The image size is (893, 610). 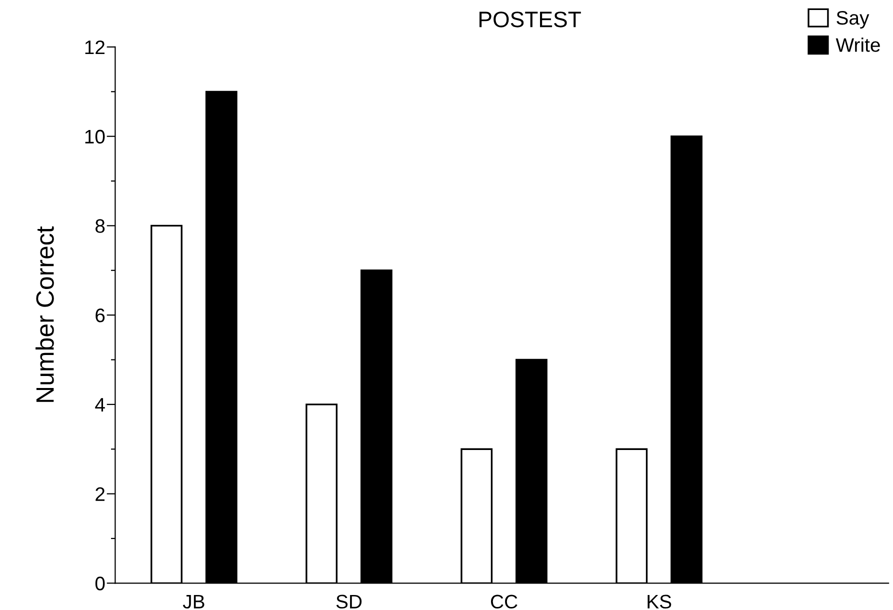 What do you see at coordinates (94, 47) in the screenshot?
I see `y-tick-label: 12` at bounding box center [94, 47].